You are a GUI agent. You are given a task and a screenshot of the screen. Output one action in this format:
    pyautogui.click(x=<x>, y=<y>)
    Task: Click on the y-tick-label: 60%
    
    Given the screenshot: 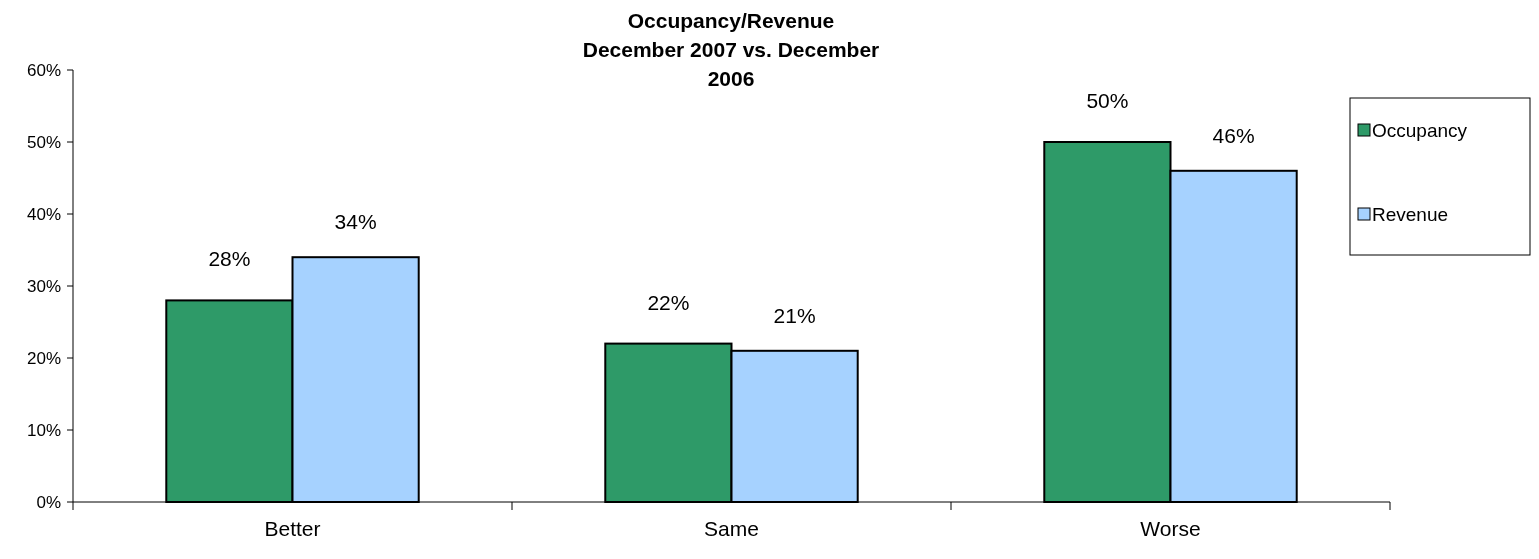 What is the action you would take?
    pyautogui.click(x=43, y=70)
    